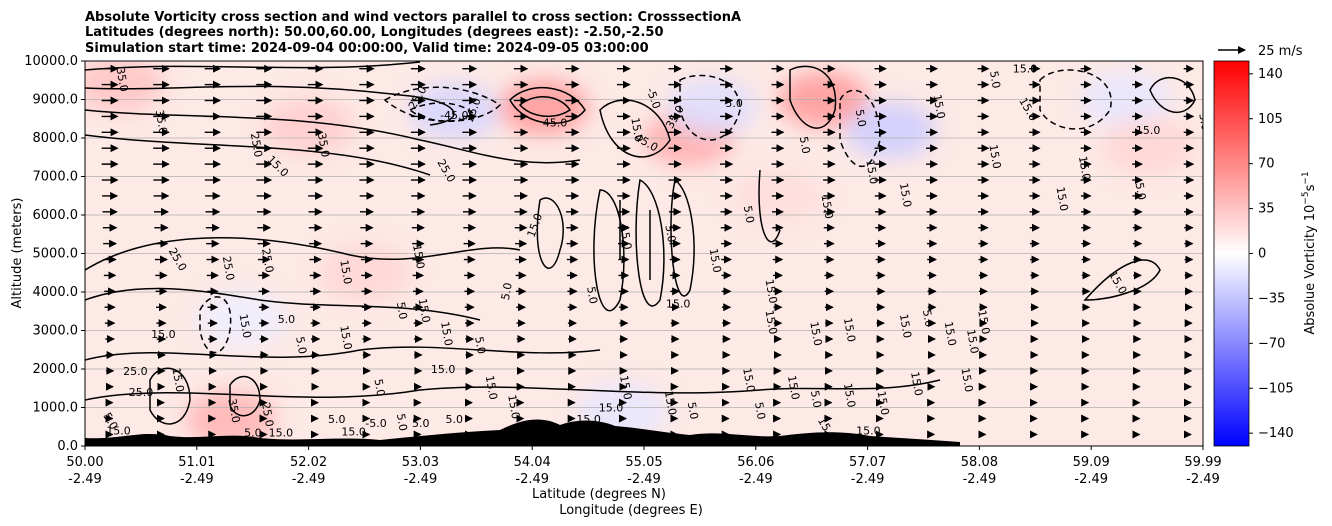 This screenshot has width=1332, height=526. What do you see at coordinates (375, 423) in the screenshot?
I see `contour-label: -5.0` at bounding box center [375, 423].